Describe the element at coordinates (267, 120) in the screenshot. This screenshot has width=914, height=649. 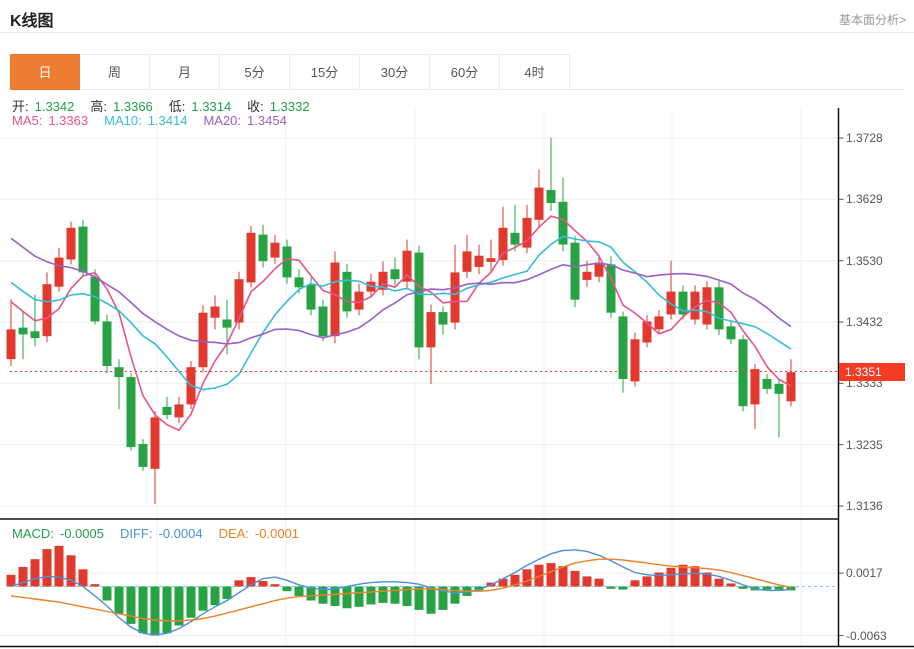
I see `legend-value: 1.3454` at that location.